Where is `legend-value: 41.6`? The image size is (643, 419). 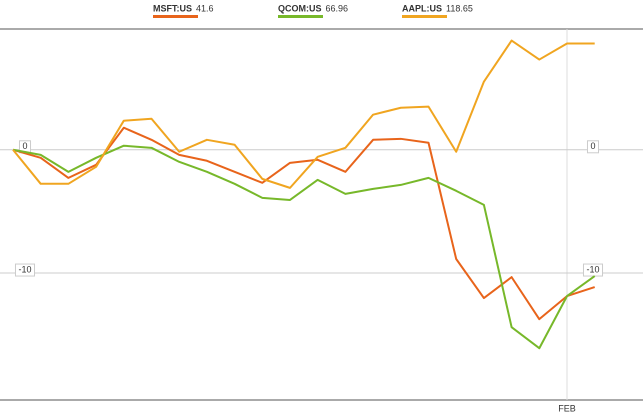 legend-value: 41.6 is located at coordinates (205, 8).